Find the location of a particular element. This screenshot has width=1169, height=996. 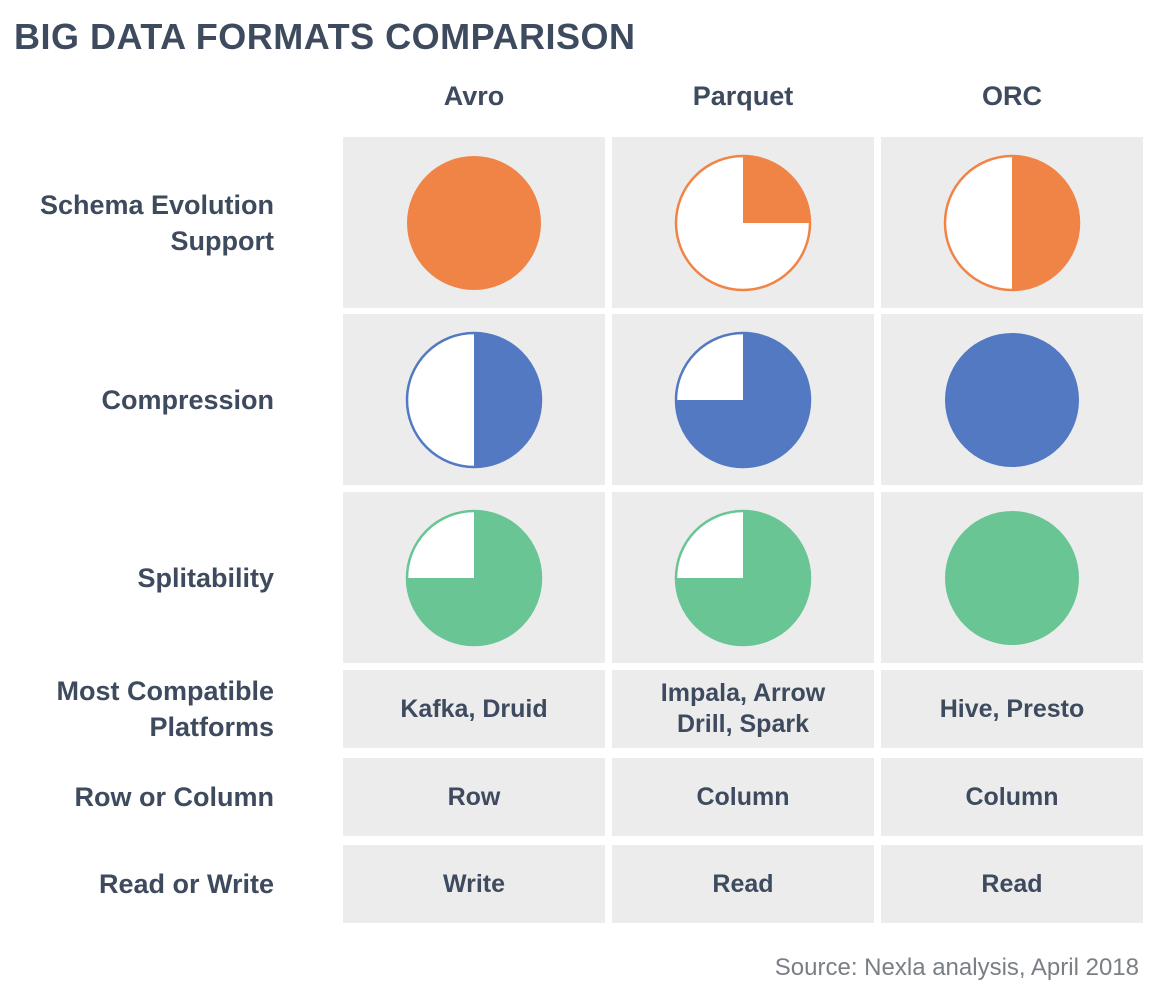

cell-splitability-orc is located at coordinates (1012, 577).